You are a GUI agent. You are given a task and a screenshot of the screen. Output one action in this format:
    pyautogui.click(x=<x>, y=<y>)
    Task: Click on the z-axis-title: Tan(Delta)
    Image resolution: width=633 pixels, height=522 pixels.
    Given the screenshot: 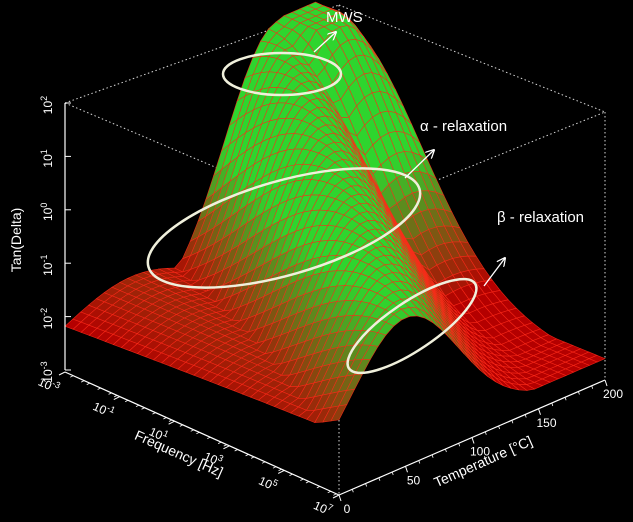 What is the action you would take?
    pyautogui.click(x=16, y=240)
    